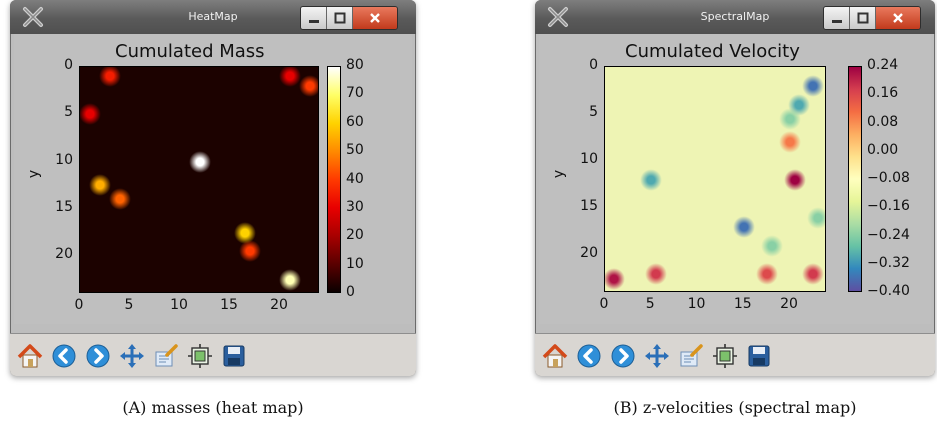 The width and height of the screenshot is (937, 426). Describe the element at coordinates (355, 93) in the screenshot. I see `colorbar-tick-label: 70` at that location.